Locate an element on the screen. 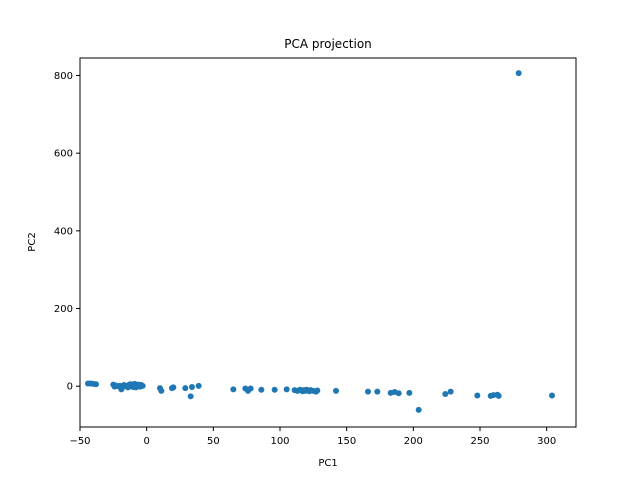 The height and width of the screenshot is (480, 640). x-tick-label: 250 is located at coordinates (479, 441).